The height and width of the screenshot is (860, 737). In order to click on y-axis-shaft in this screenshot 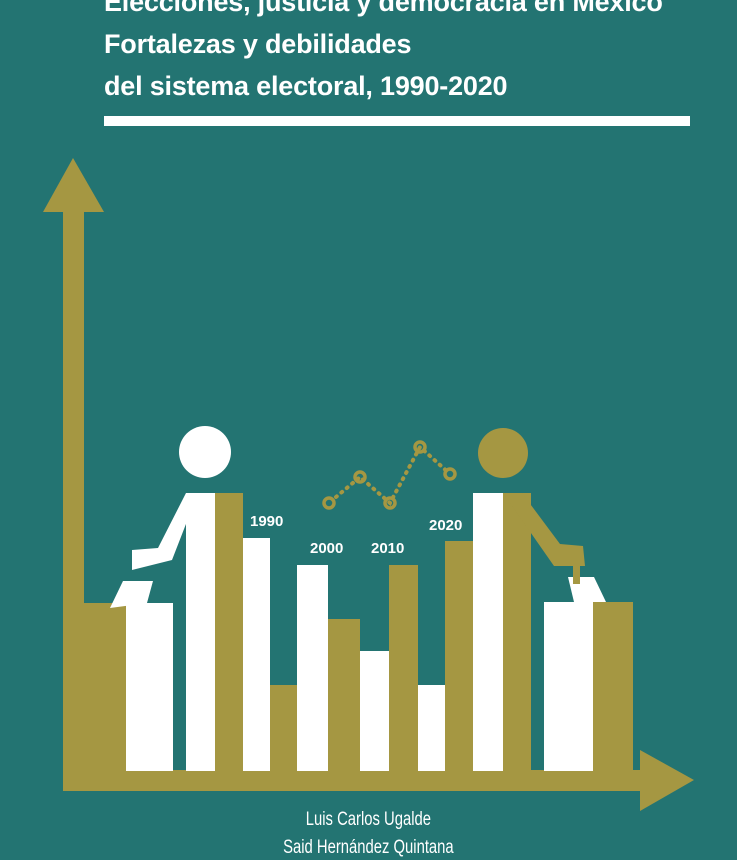, I will do `click(73, 498)`.